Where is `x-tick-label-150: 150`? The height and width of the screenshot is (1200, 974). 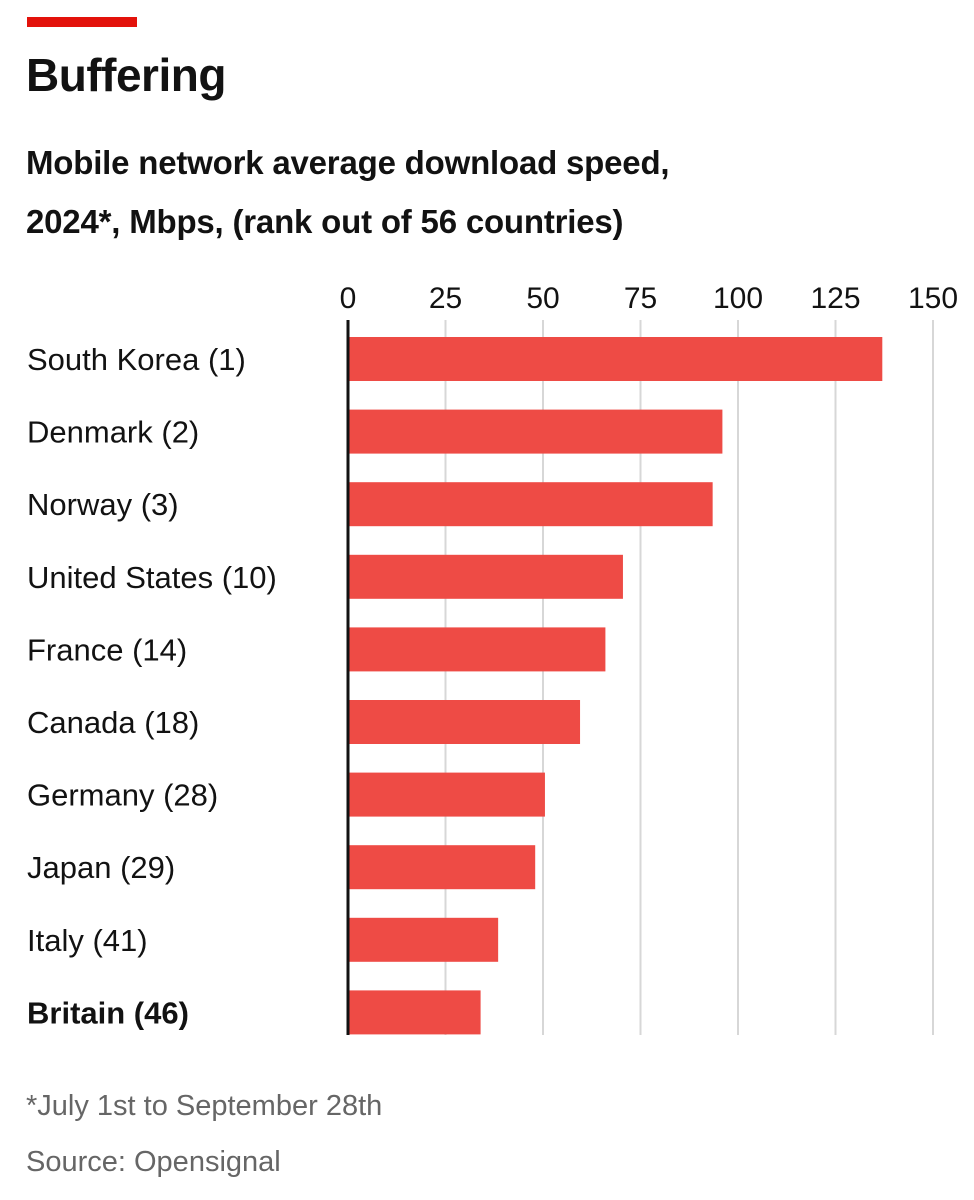
x-tick-label-150: 150 is located at coordinates (933, 298).